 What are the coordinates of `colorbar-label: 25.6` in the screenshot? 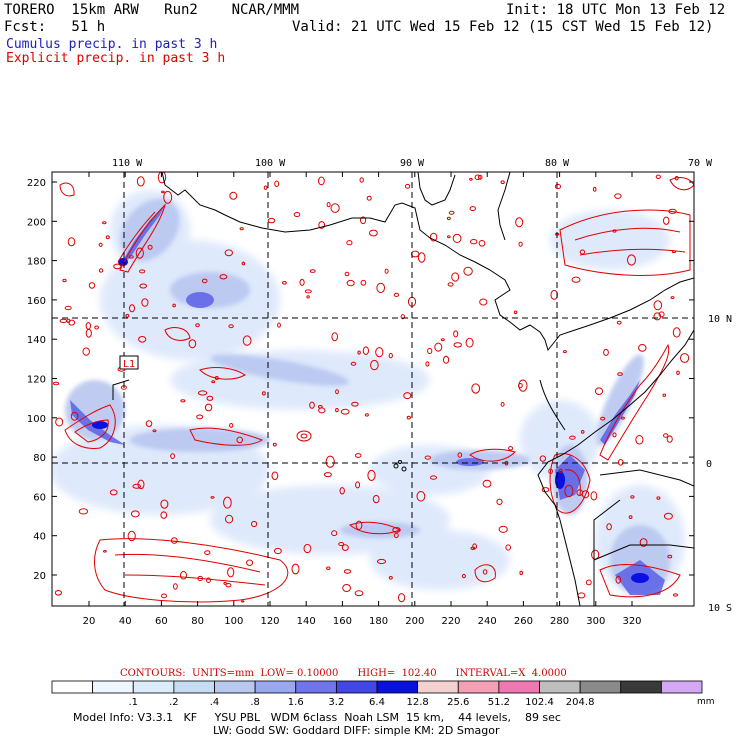 It's located at (458, 702).